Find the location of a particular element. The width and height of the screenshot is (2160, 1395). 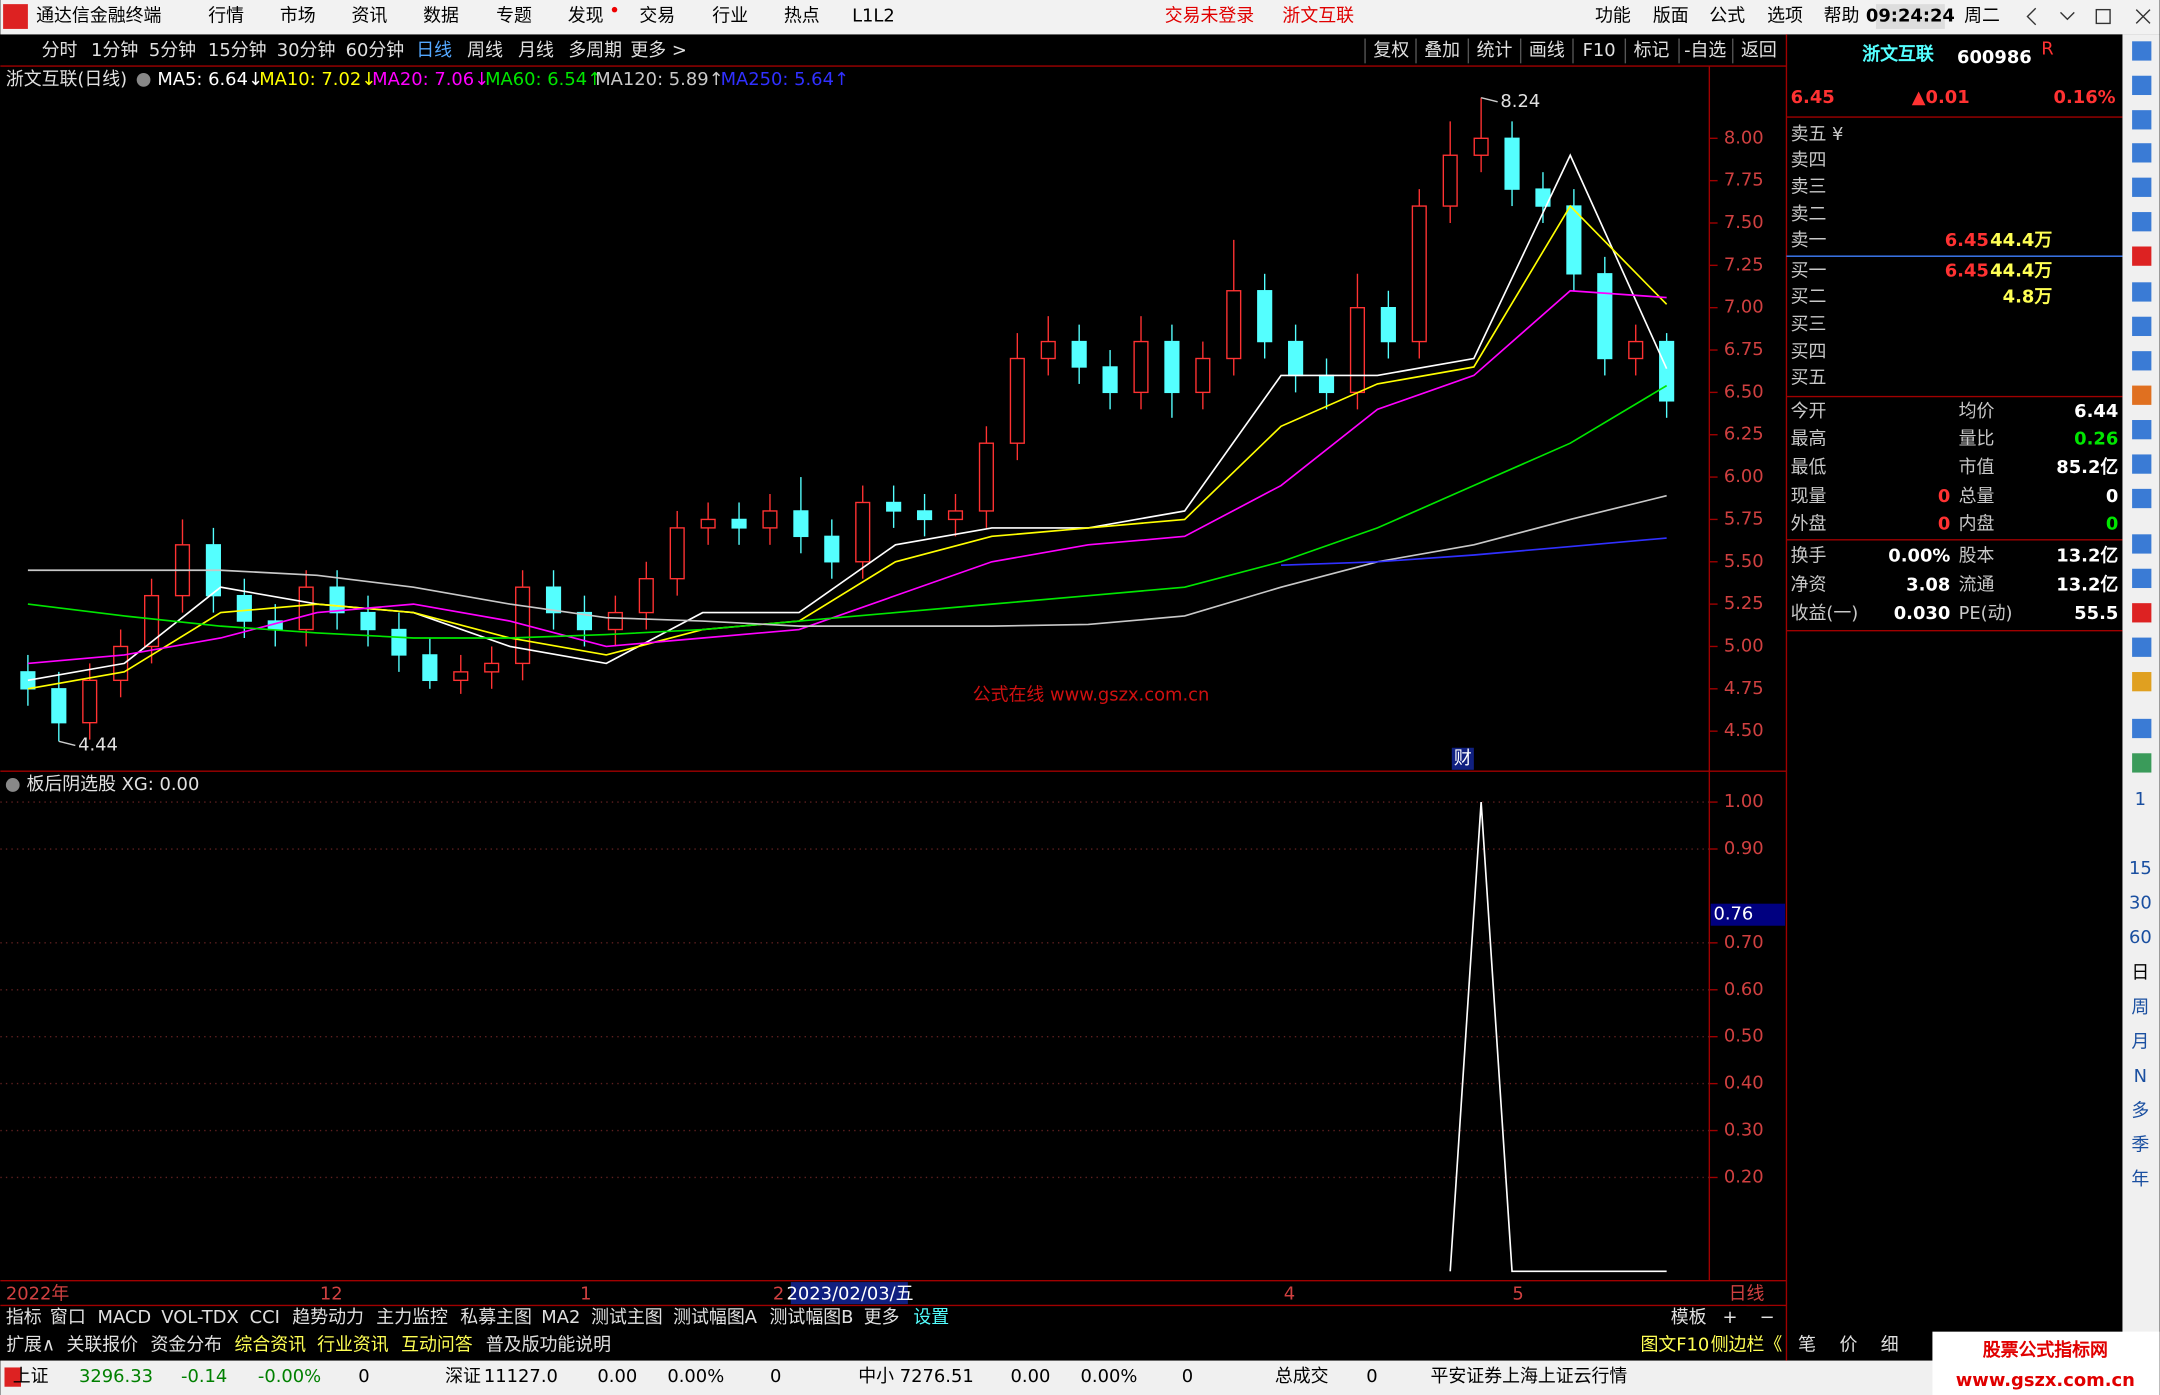

period-tab: 1分钟 is located at coordinates (114, 50).